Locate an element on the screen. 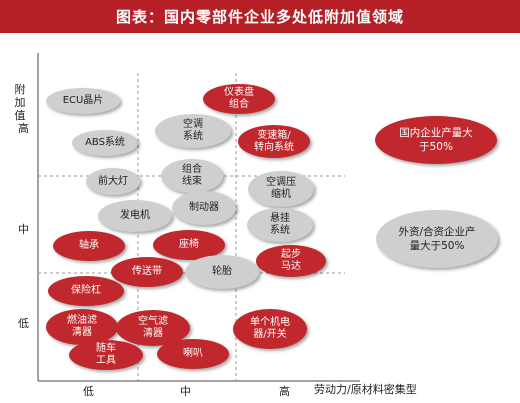  chart-title: 图表：国内零部件企业多处低附加值领域 is located at coordinates (260, 16).